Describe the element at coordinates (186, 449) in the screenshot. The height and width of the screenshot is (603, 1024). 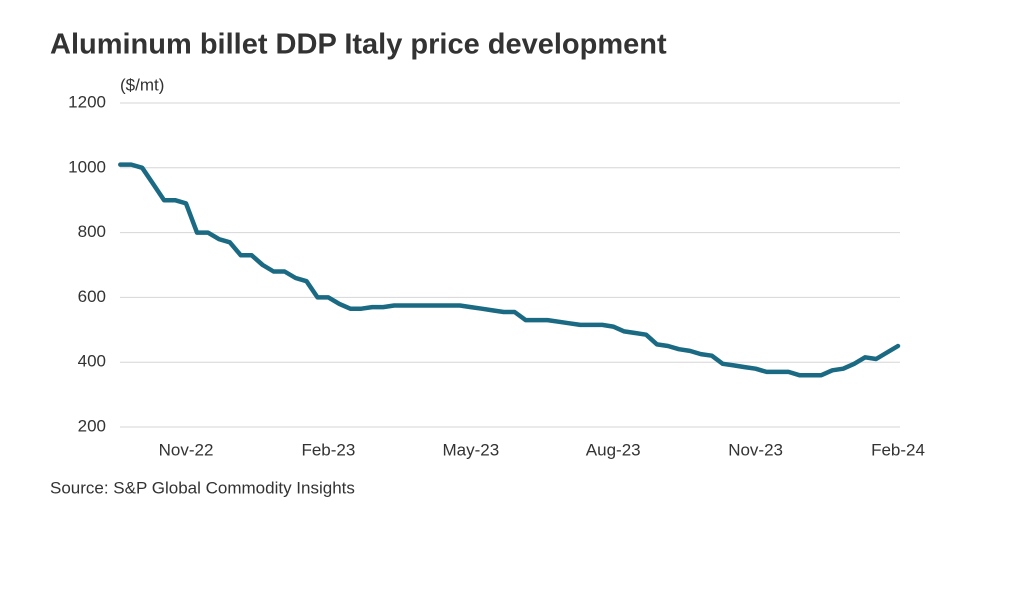
I see `x-tick-label: Nov-22` at that location.